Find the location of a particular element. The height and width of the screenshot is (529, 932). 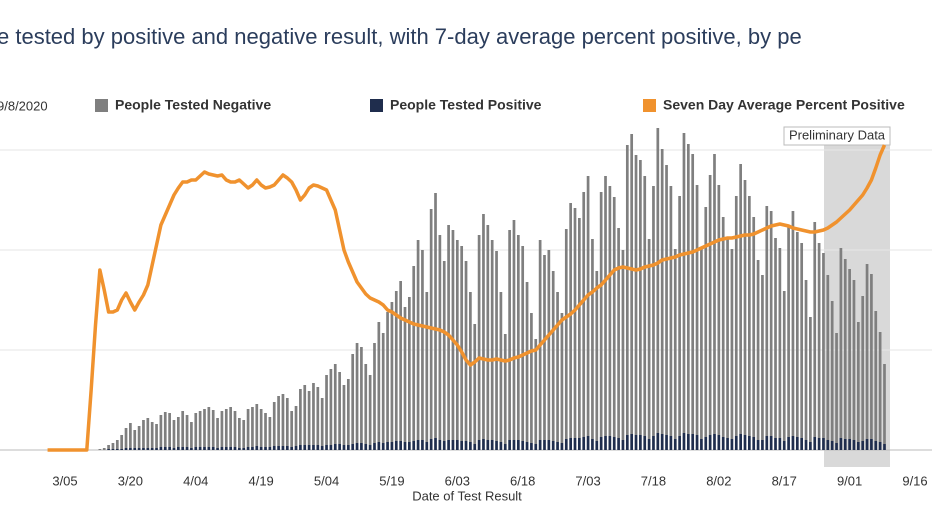

x-axis-title: Date of Test Result is located at coordinates (467, 495).